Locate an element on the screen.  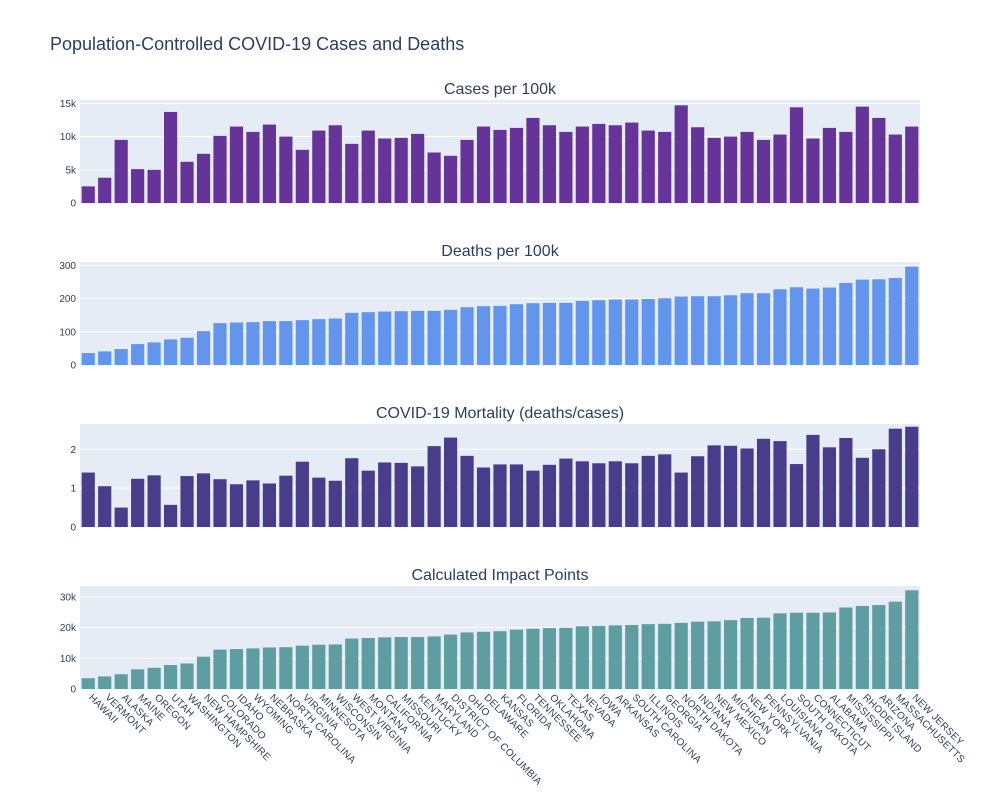
bar-ohio is located at coordinates (467, 491).